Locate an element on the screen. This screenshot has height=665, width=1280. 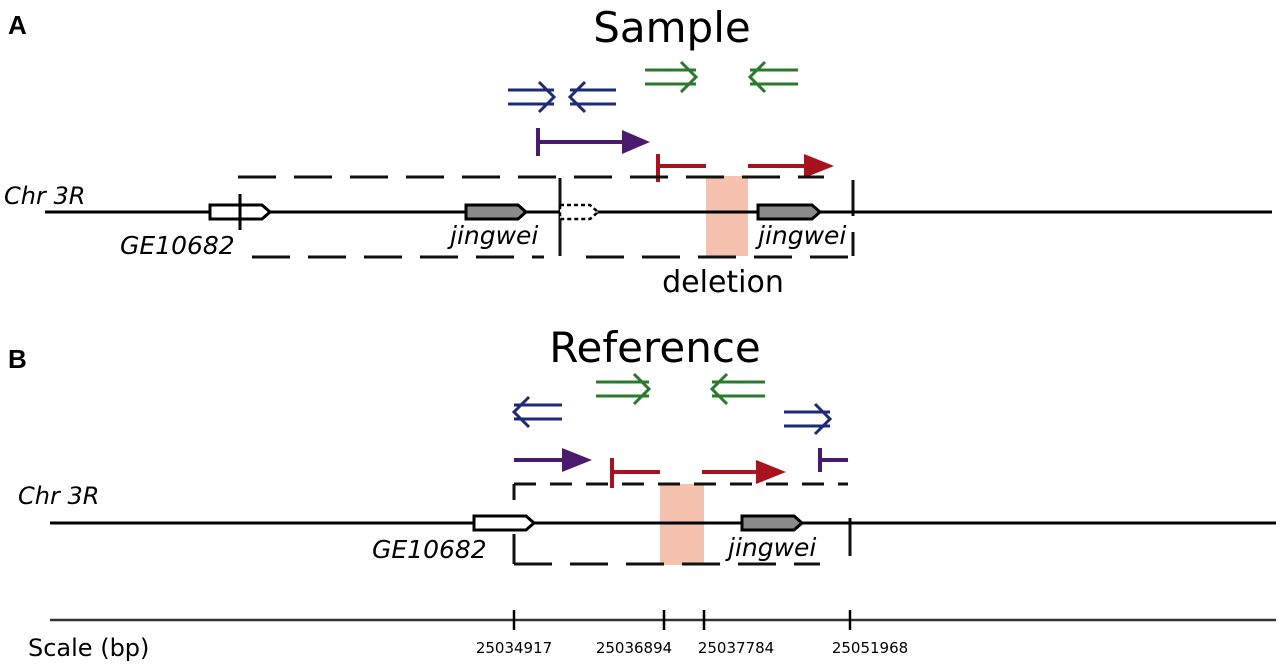
scale-tick-label-4: 25051968 is located at coordinates (870, 648).